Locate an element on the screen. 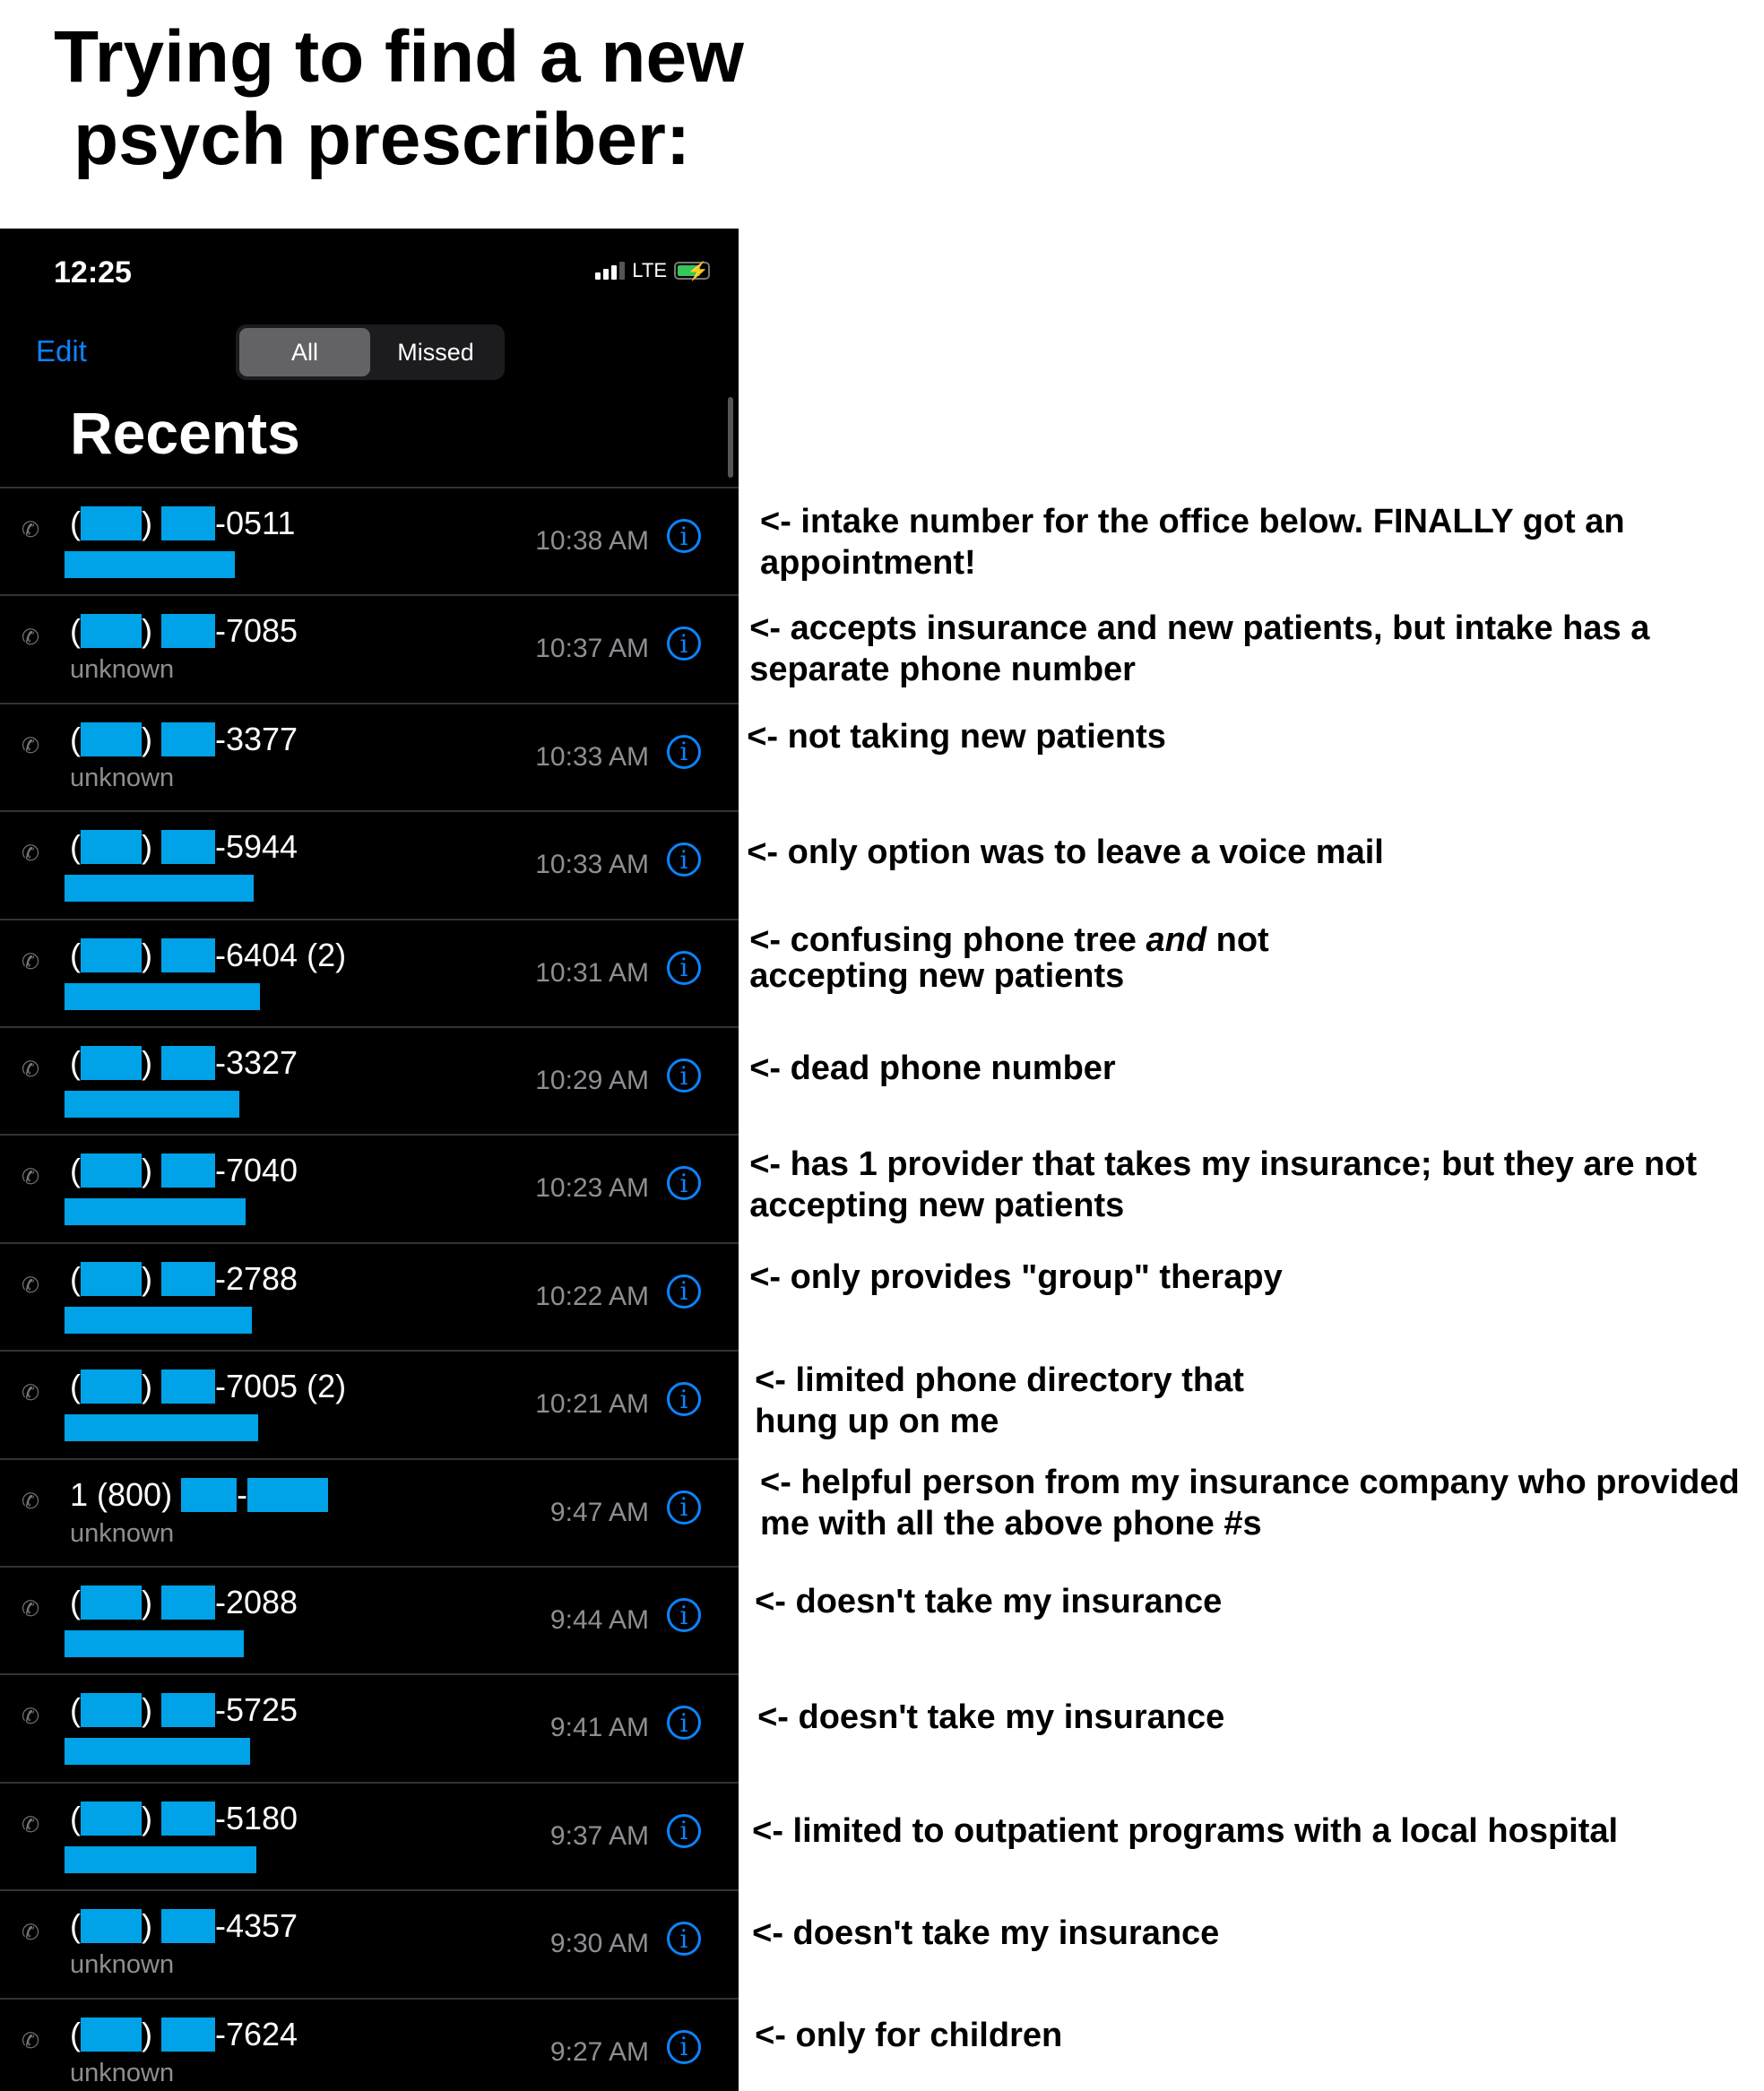 This screenshot has height=2091, width=1764. call-time: 9:27 AM is located at coordinates (599, 2051).